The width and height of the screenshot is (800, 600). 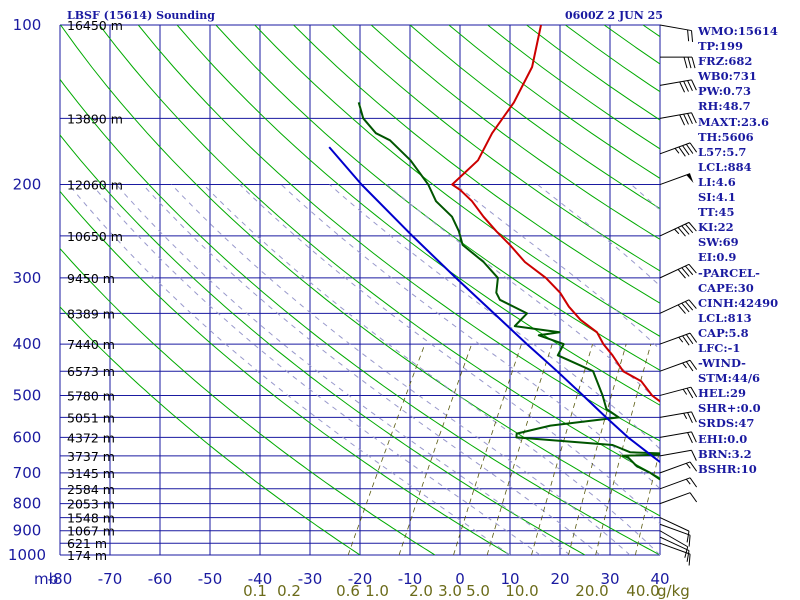 What do you see at coordinates (727, 76) in the screenshot?
I see `index-row: WB0:731` at bounding box center [727, 76].